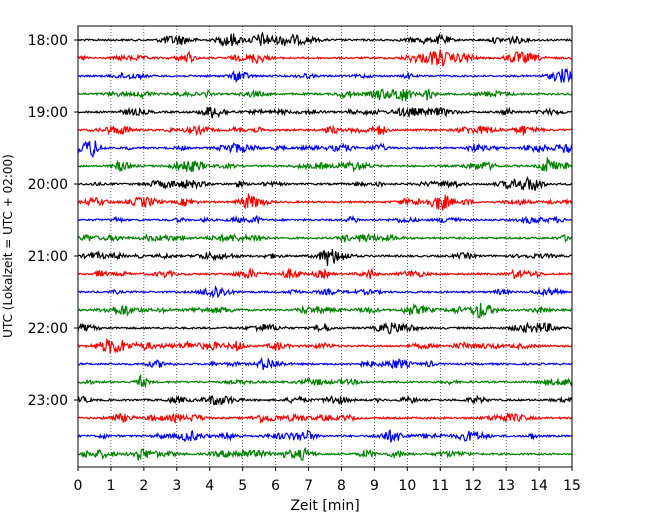 The image size is (650, 520). What do you see at coordinates (341, 486) in the screenshot?
I see `x-tick-label: 8` at bounding box center [341, 486].